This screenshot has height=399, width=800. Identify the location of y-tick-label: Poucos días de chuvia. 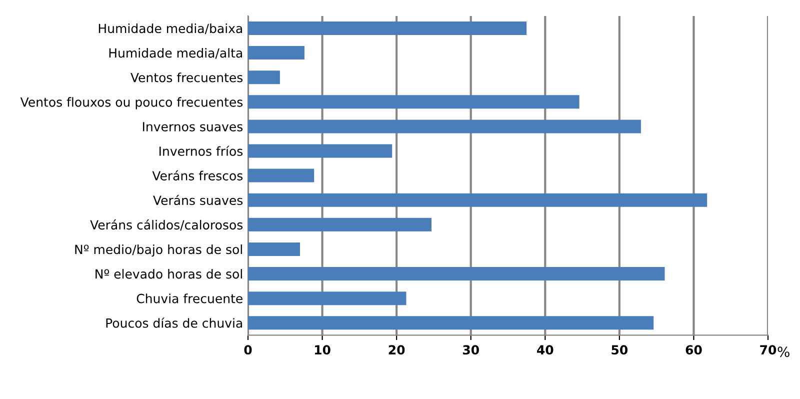
(174, 323).